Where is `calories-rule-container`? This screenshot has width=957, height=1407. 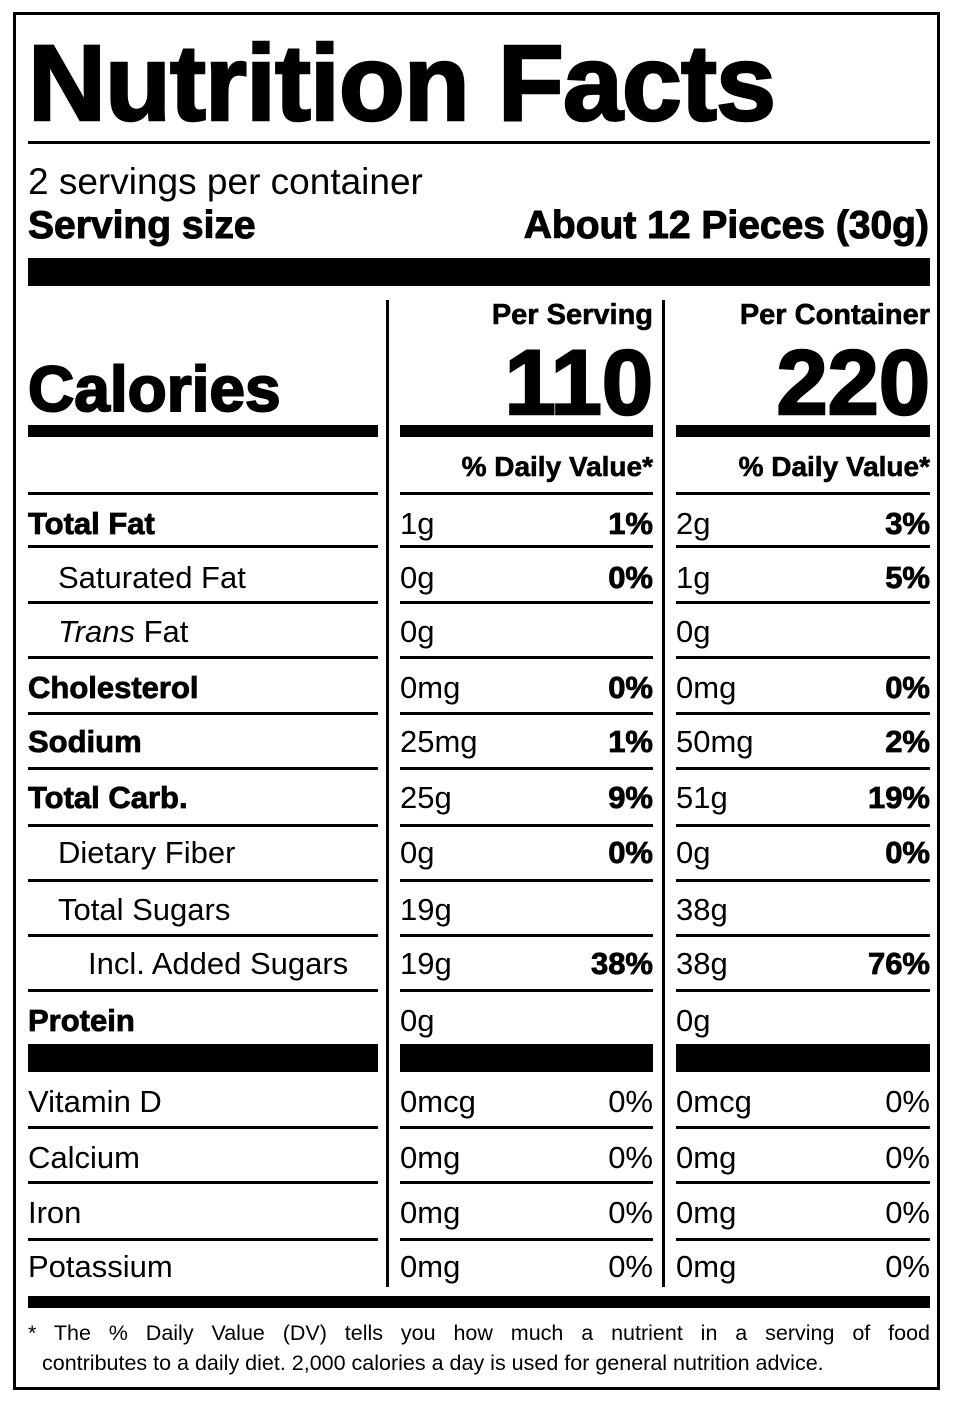
calories-rule-container is located at coordinates (803, 431).